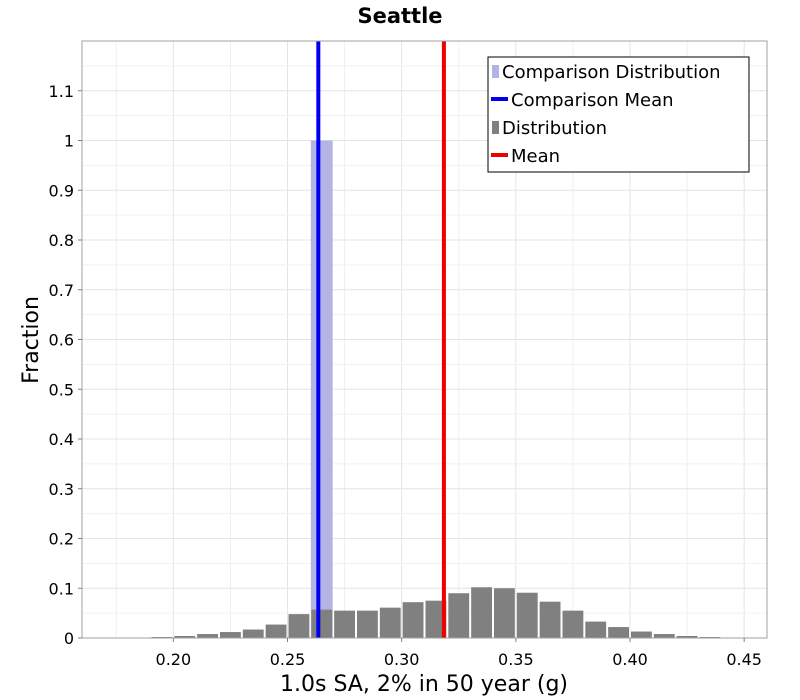 Image resolution: width=800 pixels, height=700 pixels. I want to click on legend-box, so click(618, 114).